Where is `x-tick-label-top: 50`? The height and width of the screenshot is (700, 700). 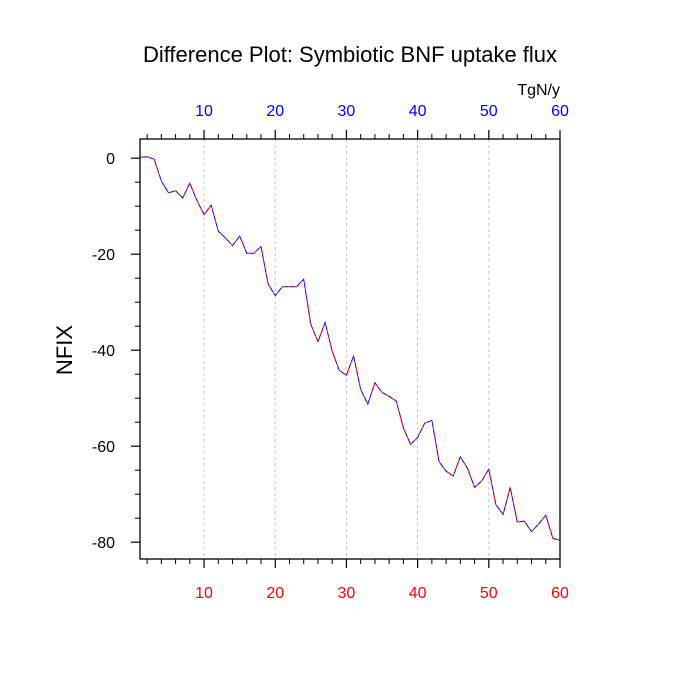
x-tick-label-top: 50 is located at coordinates (489, 111).